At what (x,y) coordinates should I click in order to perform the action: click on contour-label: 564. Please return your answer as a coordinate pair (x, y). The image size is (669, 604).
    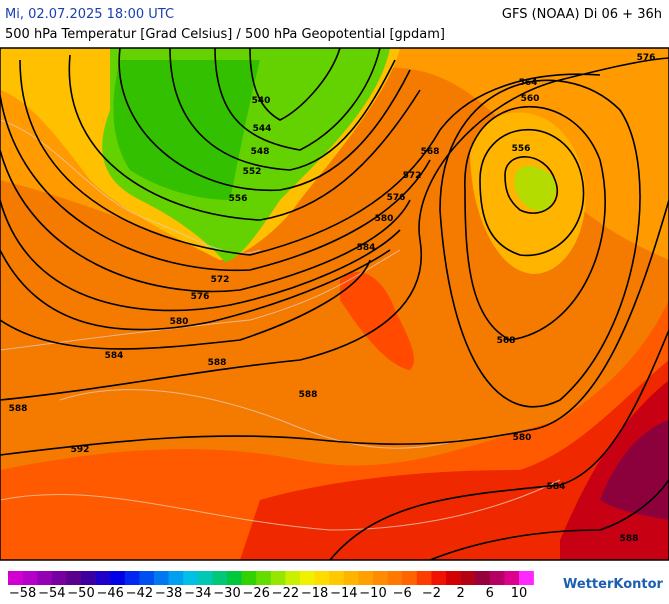
    Looking at the image, I should click on (528, 83).